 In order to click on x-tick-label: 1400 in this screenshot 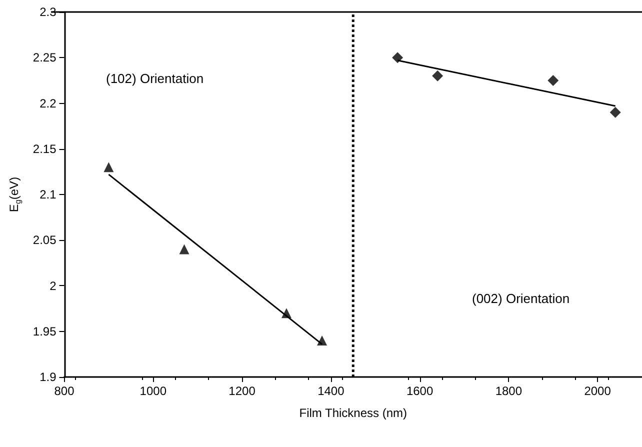, I will do `click(331, 391)`.